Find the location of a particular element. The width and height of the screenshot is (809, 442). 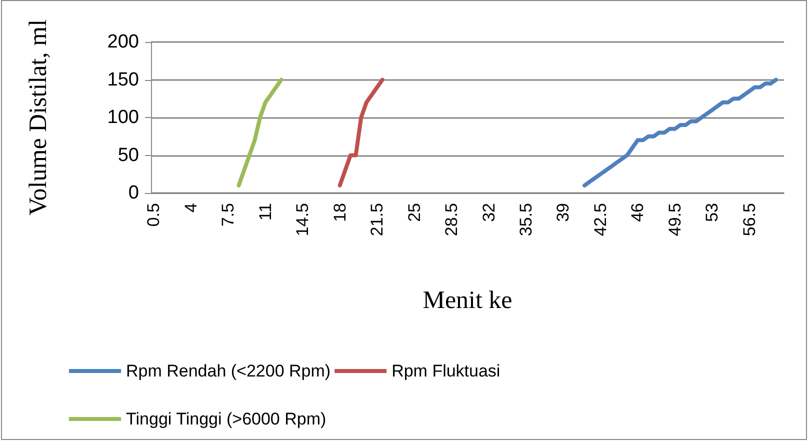

x-axis-title: Menit ke is located at coordinates (467, 300).